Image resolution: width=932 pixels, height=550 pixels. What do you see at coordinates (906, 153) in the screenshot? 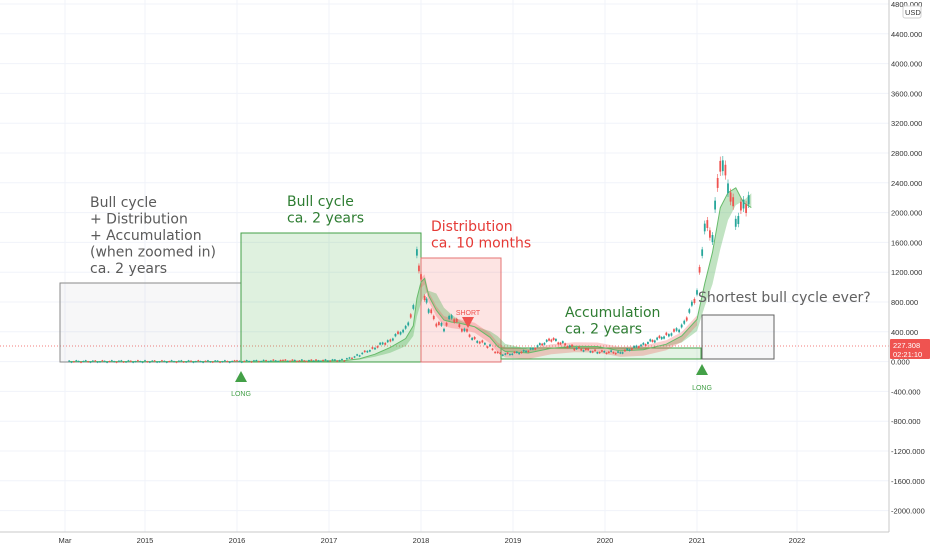
I see `price-tick-label: 2800.000` at bounding box center [906, 153].